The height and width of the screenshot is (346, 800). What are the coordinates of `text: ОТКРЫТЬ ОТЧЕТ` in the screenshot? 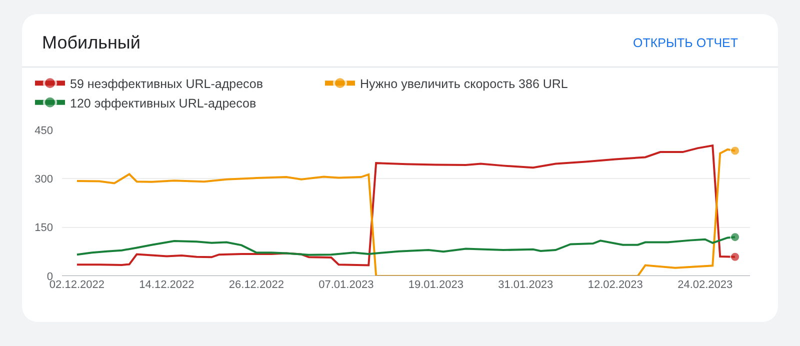 It's located at (685, 43).